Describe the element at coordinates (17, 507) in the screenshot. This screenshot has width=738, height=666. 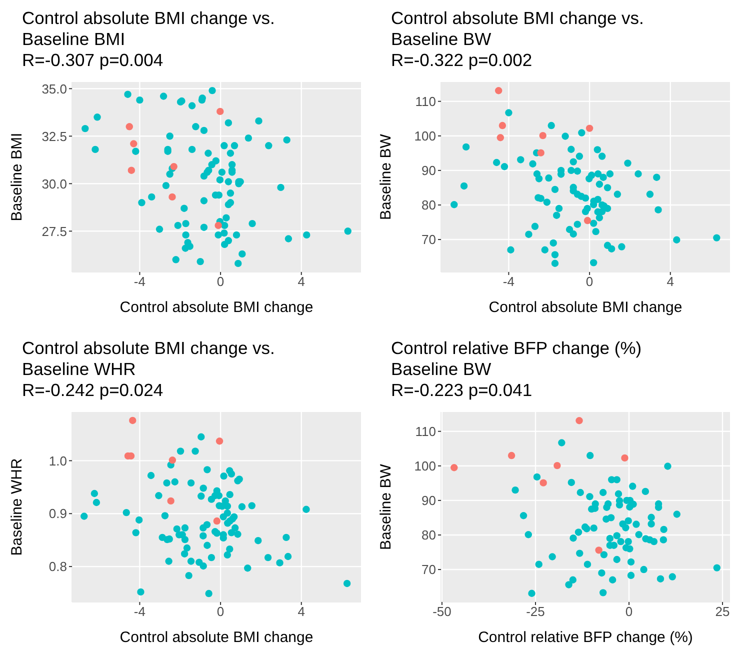
I see `y-axis-title: Baseline WHR` at that location.